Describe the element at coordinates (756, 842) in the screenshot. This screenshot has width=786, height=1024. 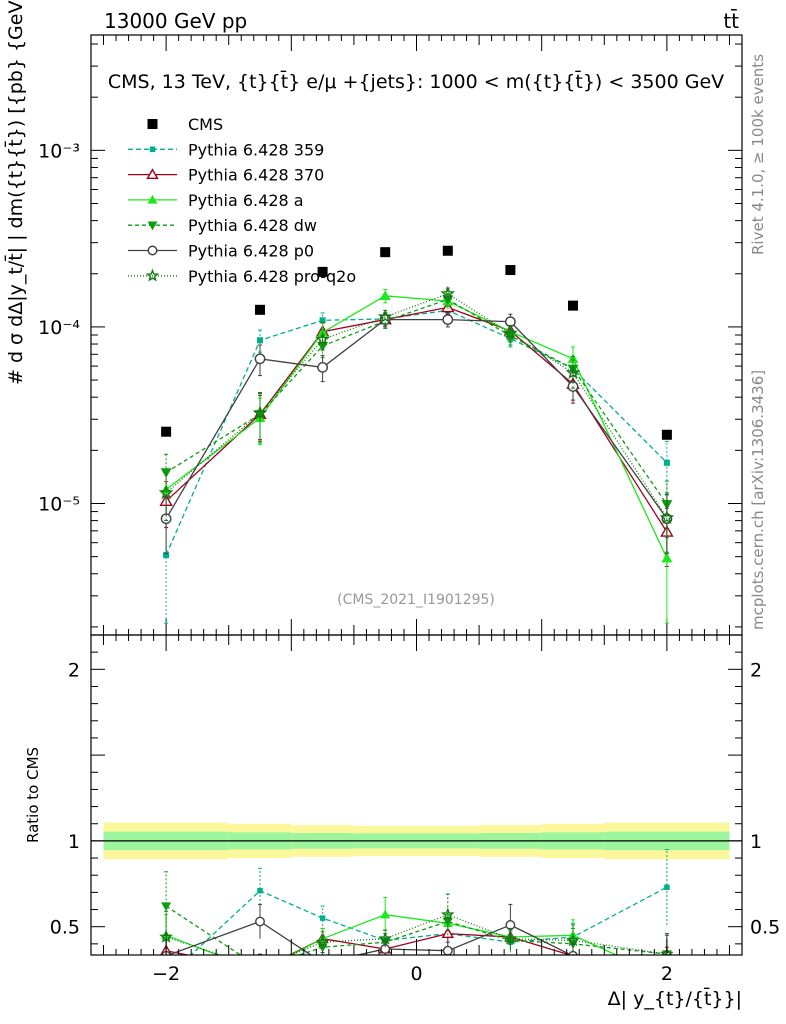
I see `ratio-y-tick-label-right: 1` at that location.